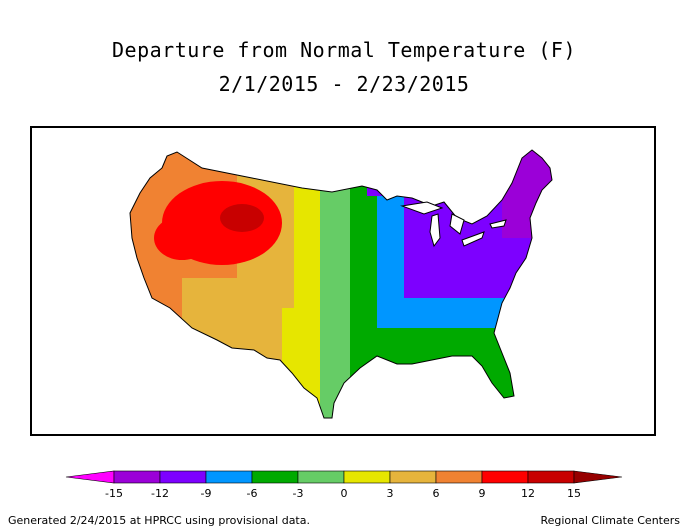  I want to click on great-lakes, so click(453, 224).